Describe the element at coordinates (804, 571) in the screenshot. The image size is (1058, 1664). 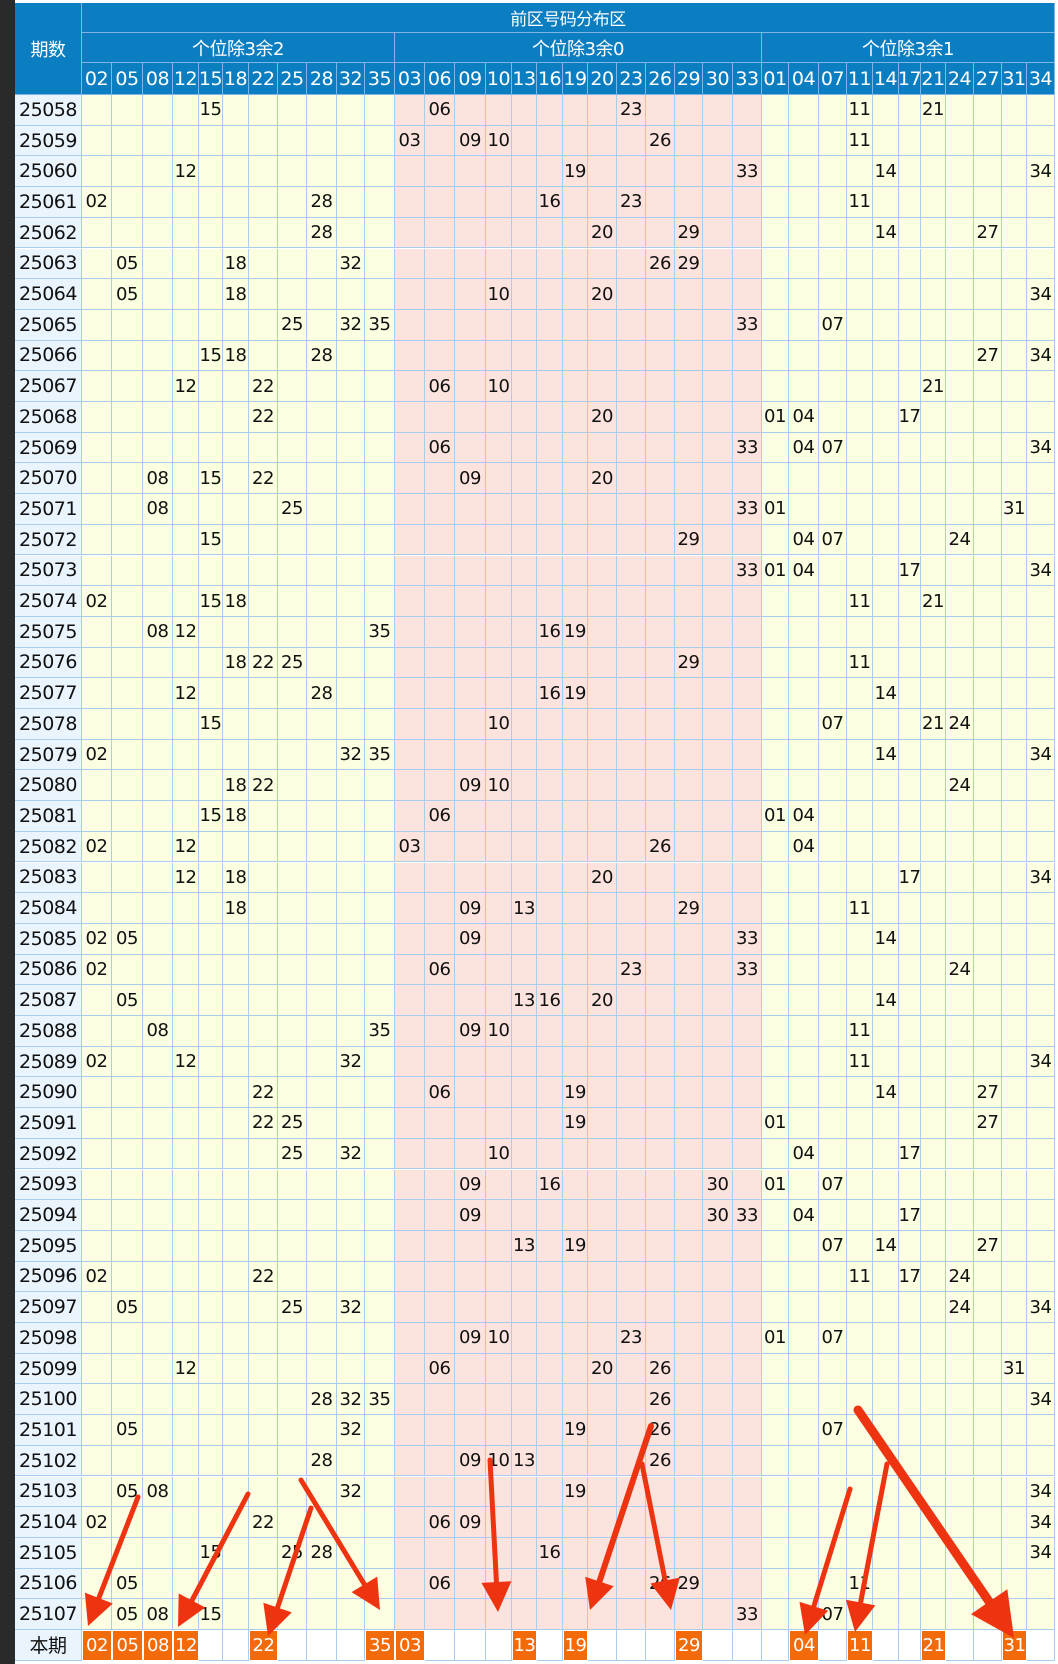
I see `drawn-number-cell: 04` at that location.